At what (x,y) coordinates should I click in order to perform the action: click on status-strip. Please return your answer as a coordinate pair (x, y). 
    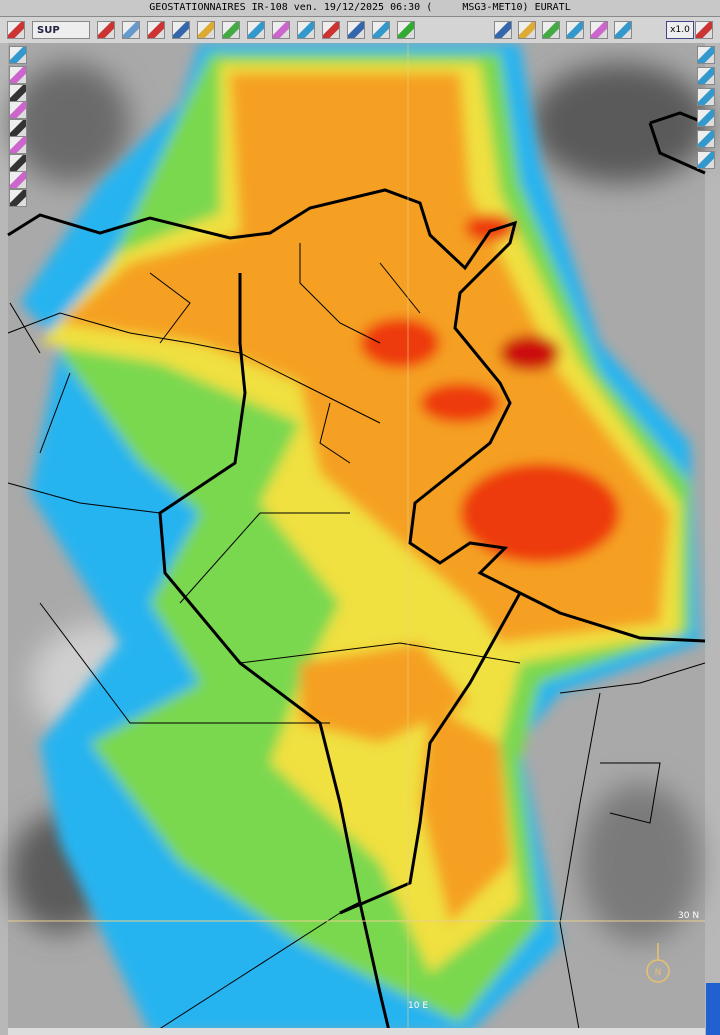
    Looking at the image, I should click on (356, 1031).